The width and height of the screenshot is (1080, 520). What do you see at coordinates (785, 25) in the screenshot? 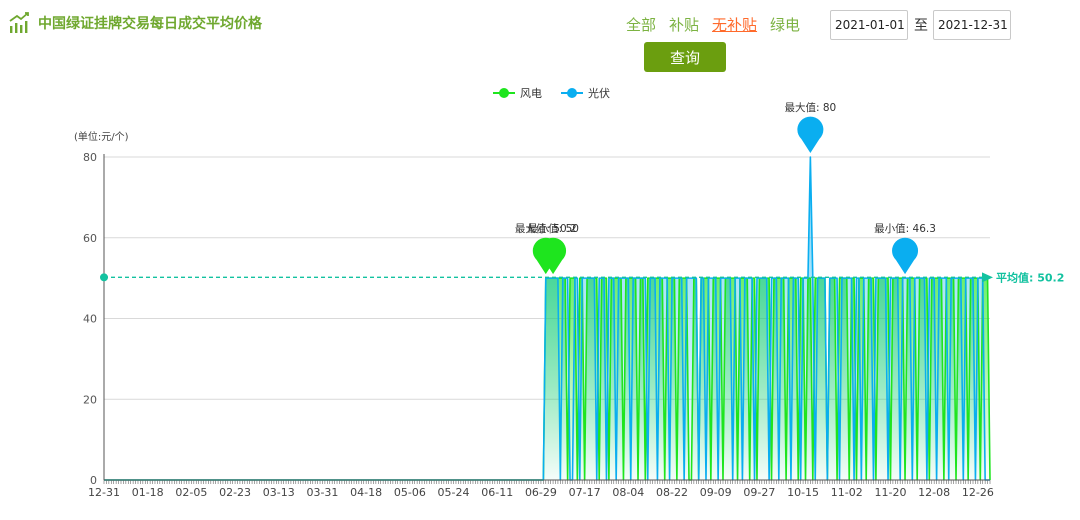
I see `tab-green-power: 绿电` at bounding box center [785, 25].